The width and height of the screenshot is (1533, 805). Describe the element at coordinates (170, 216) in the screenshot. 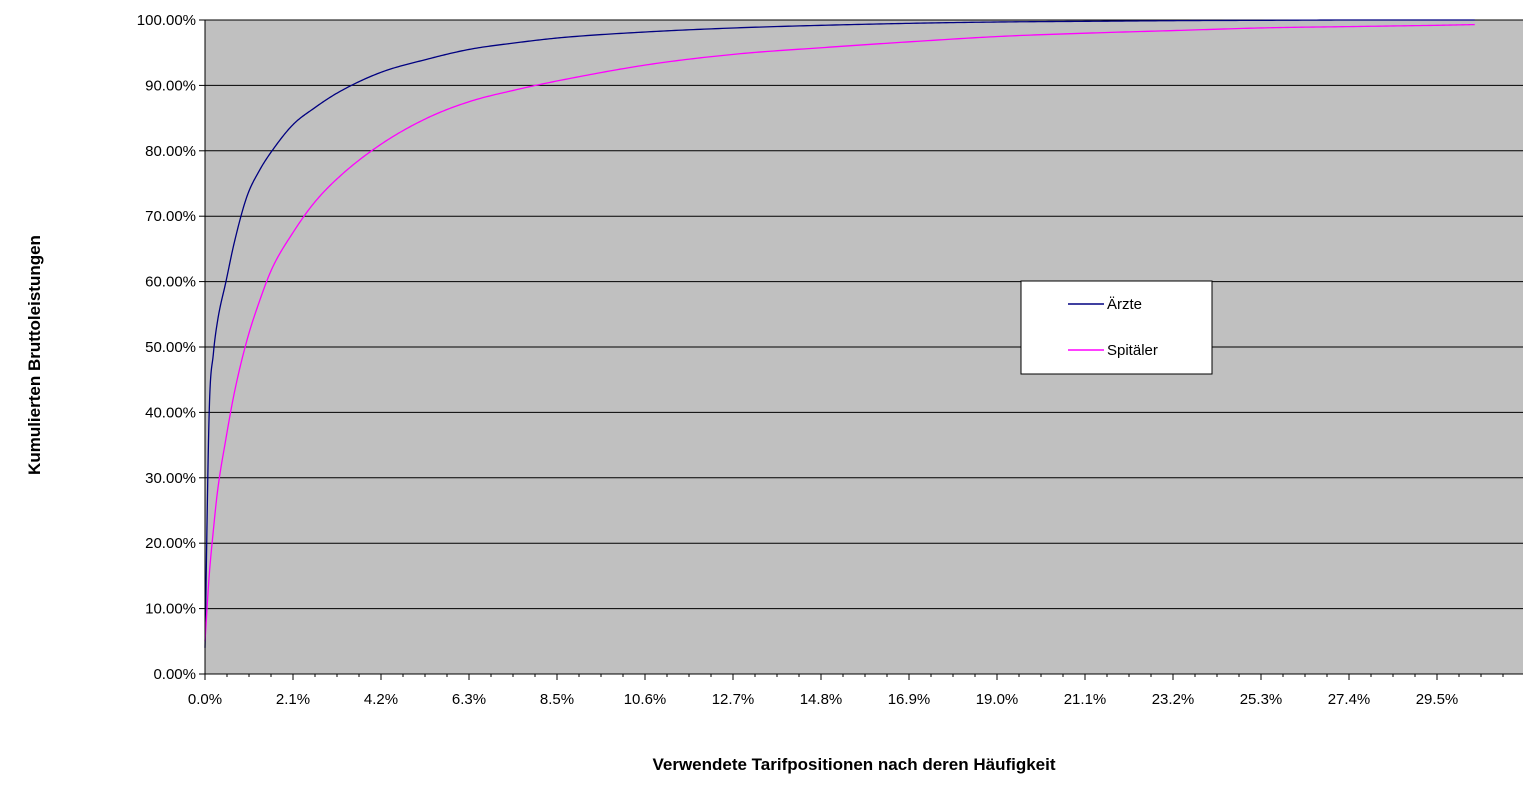

I see `y-tick-label: 70.00%` at that location.